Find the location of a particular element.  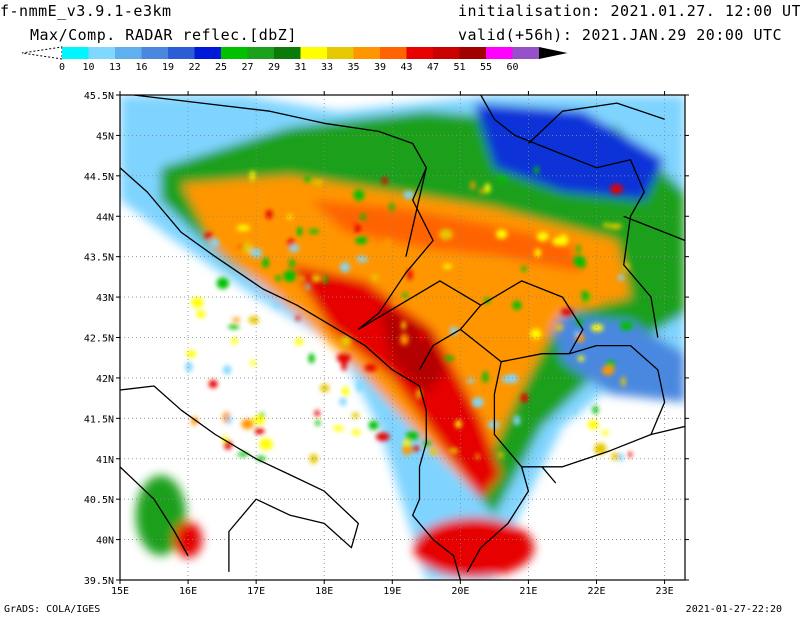

lake-border is located at coordinates (549, 475).